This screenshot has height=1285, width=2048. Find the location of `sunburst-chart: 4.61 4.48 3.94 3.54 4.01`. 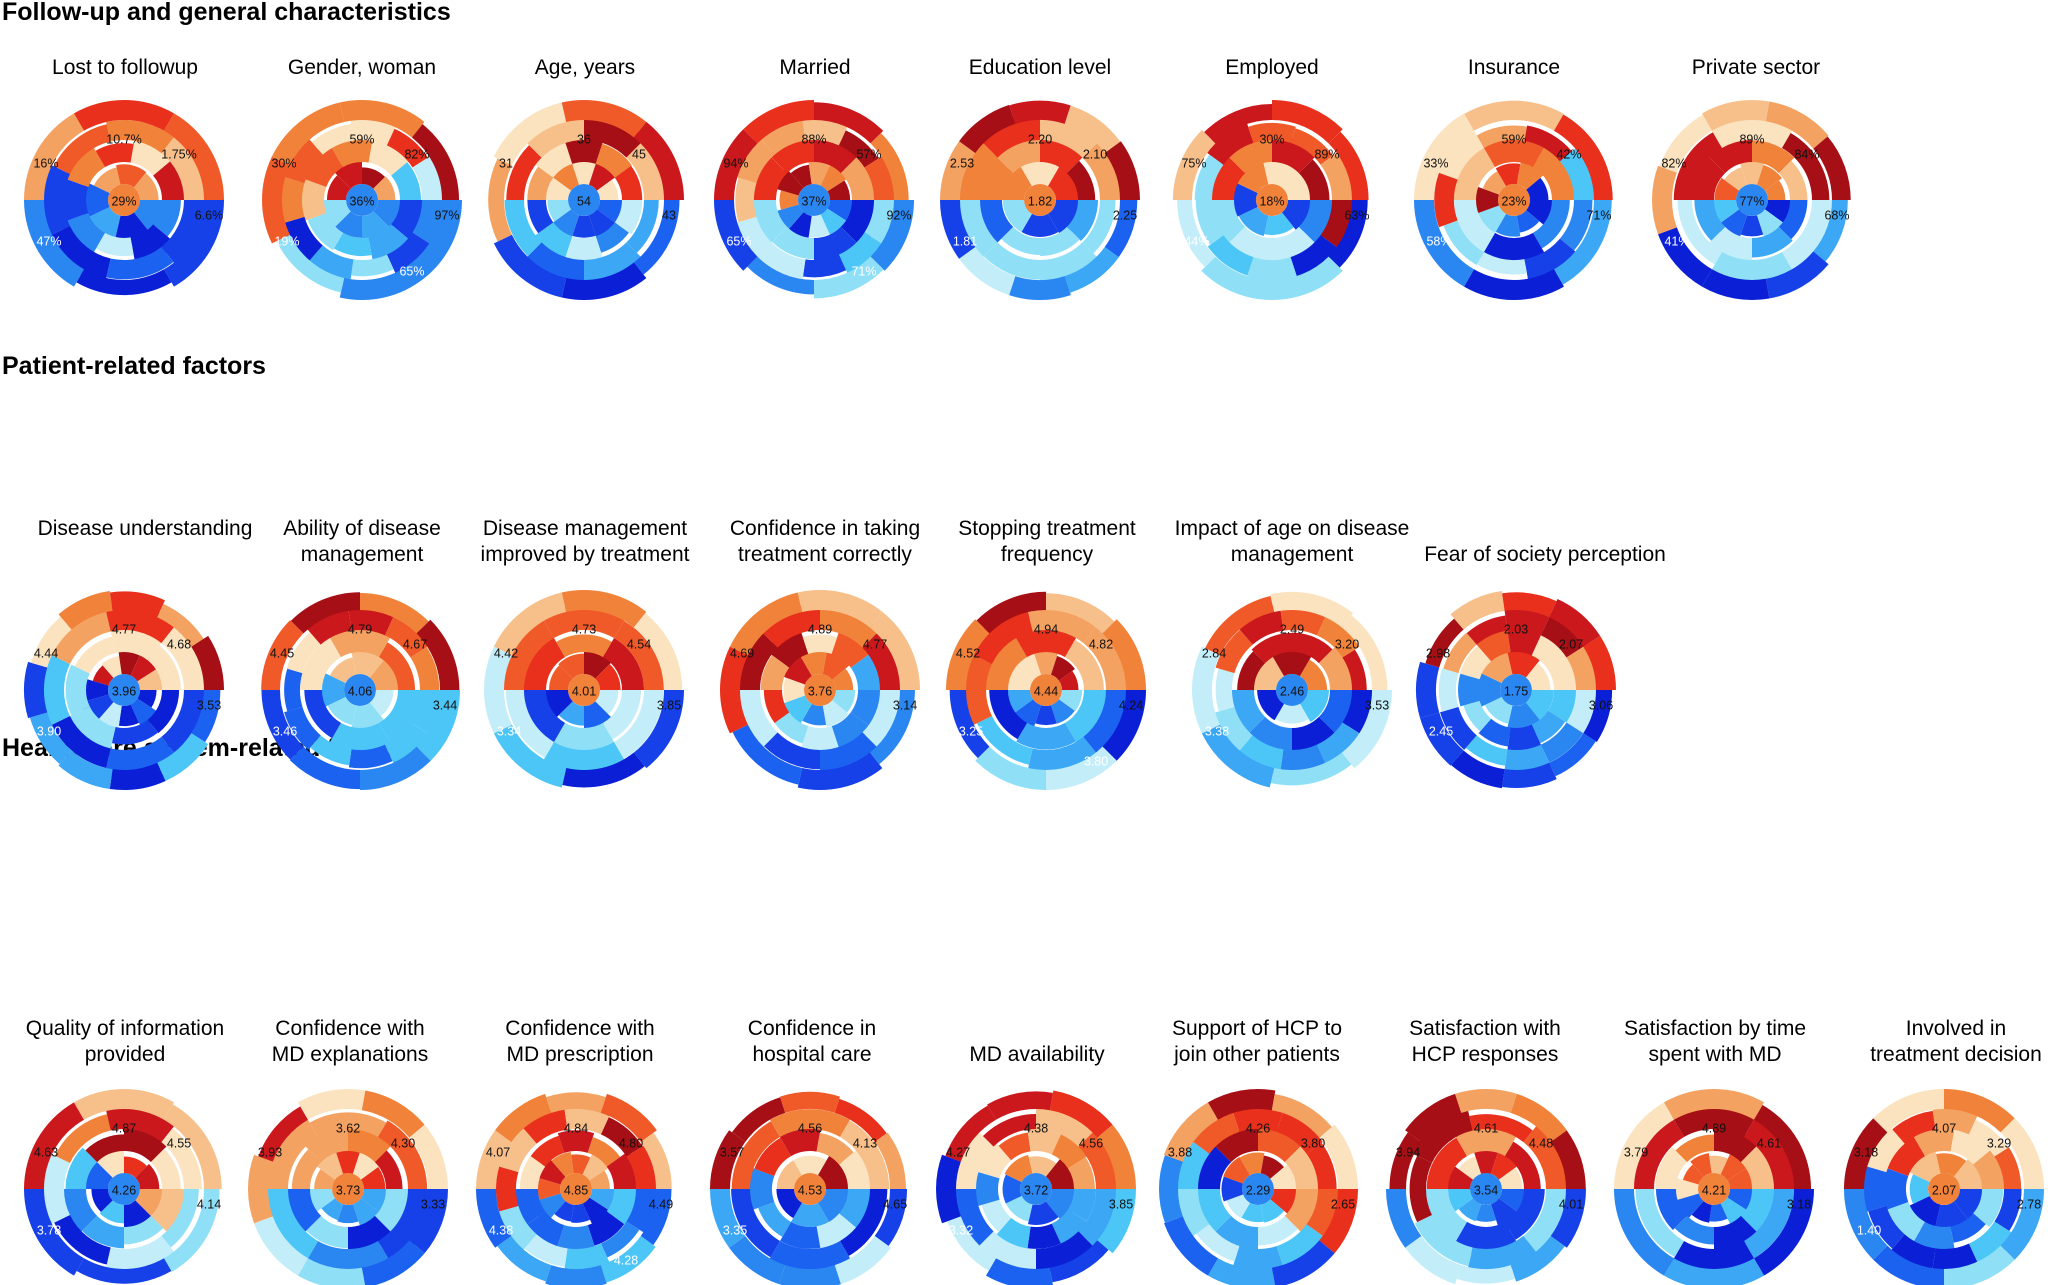

sunburst-chart: 4.61 4.48 3.94 3.54 4.01 is located at coordinates (1486, 1187).